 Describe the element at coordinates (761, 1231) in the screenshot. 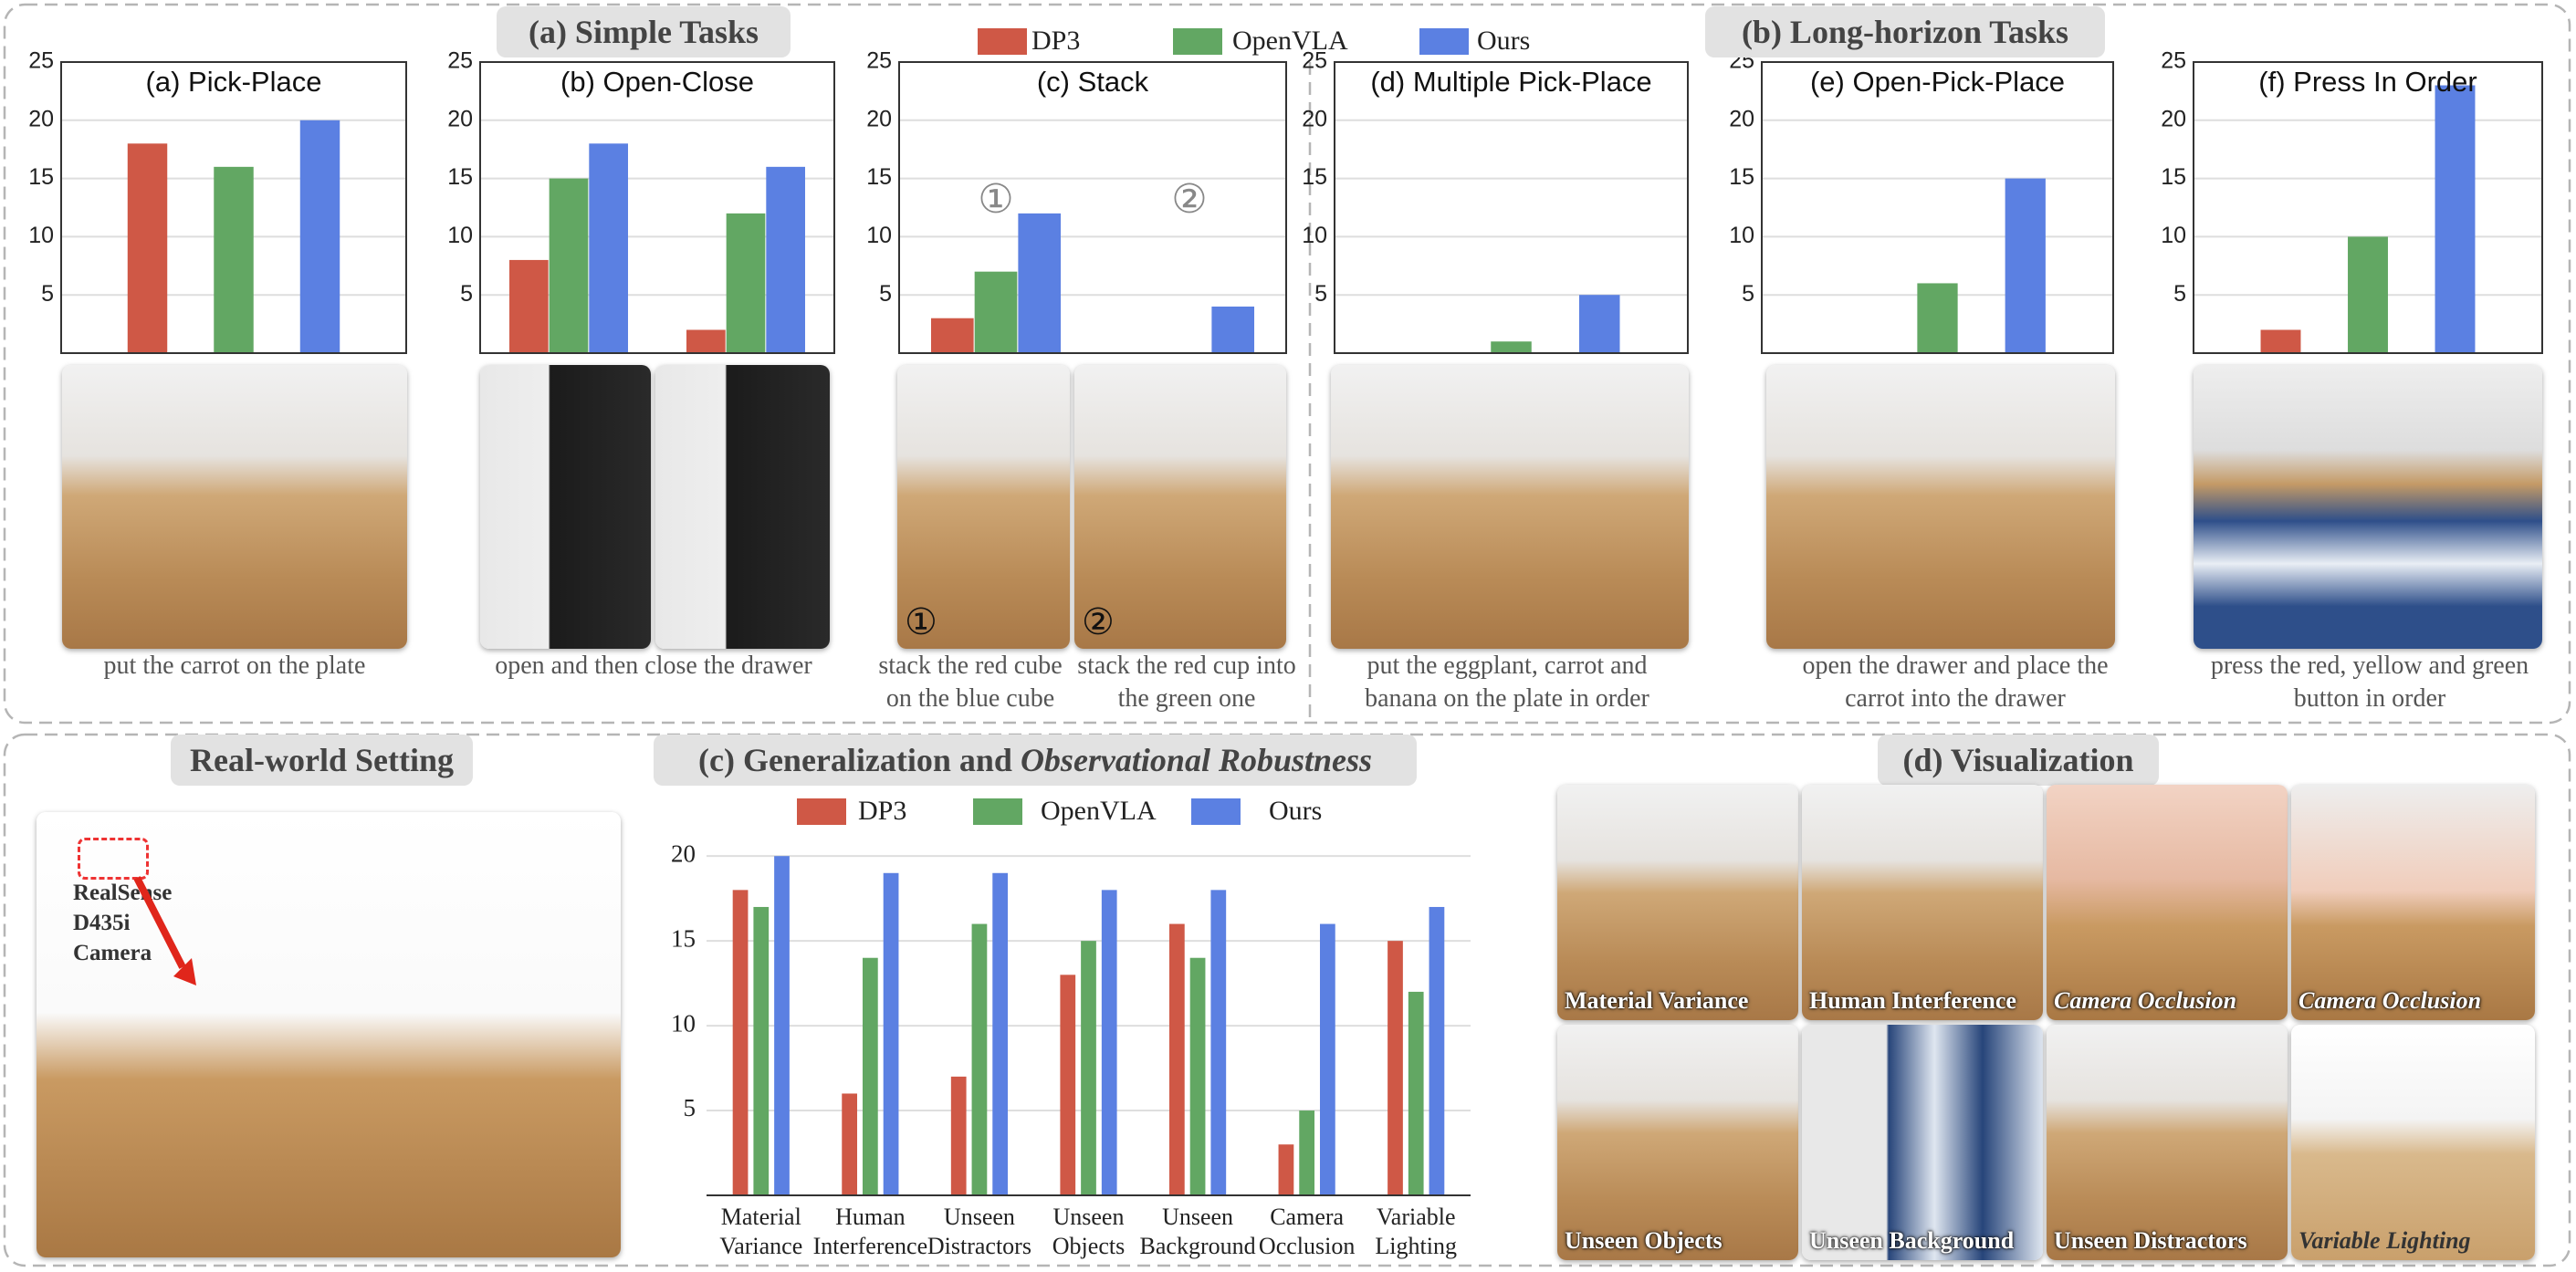

I see `x-tick-label: Material Variance` at that location.